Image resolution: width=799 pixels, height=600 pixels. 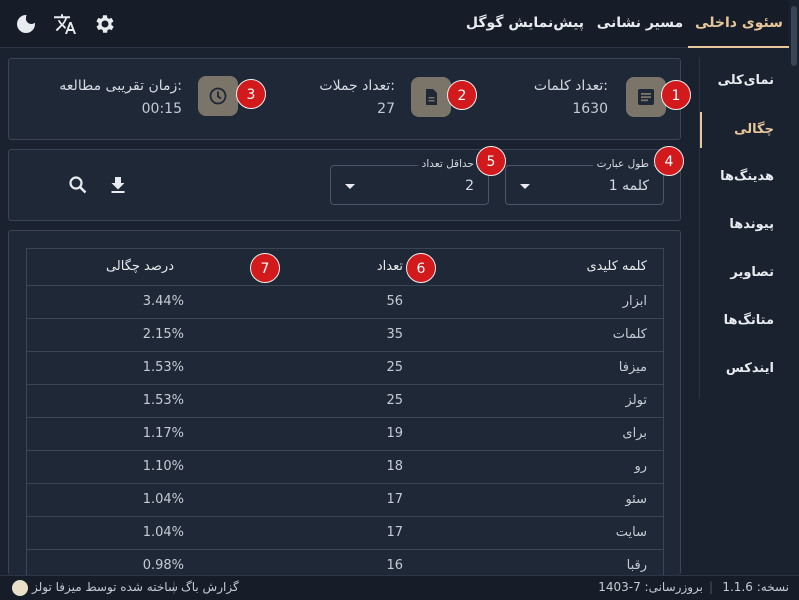 I want to click on phrase-length-value: 1 کلمه, so click(x=628, y=186).